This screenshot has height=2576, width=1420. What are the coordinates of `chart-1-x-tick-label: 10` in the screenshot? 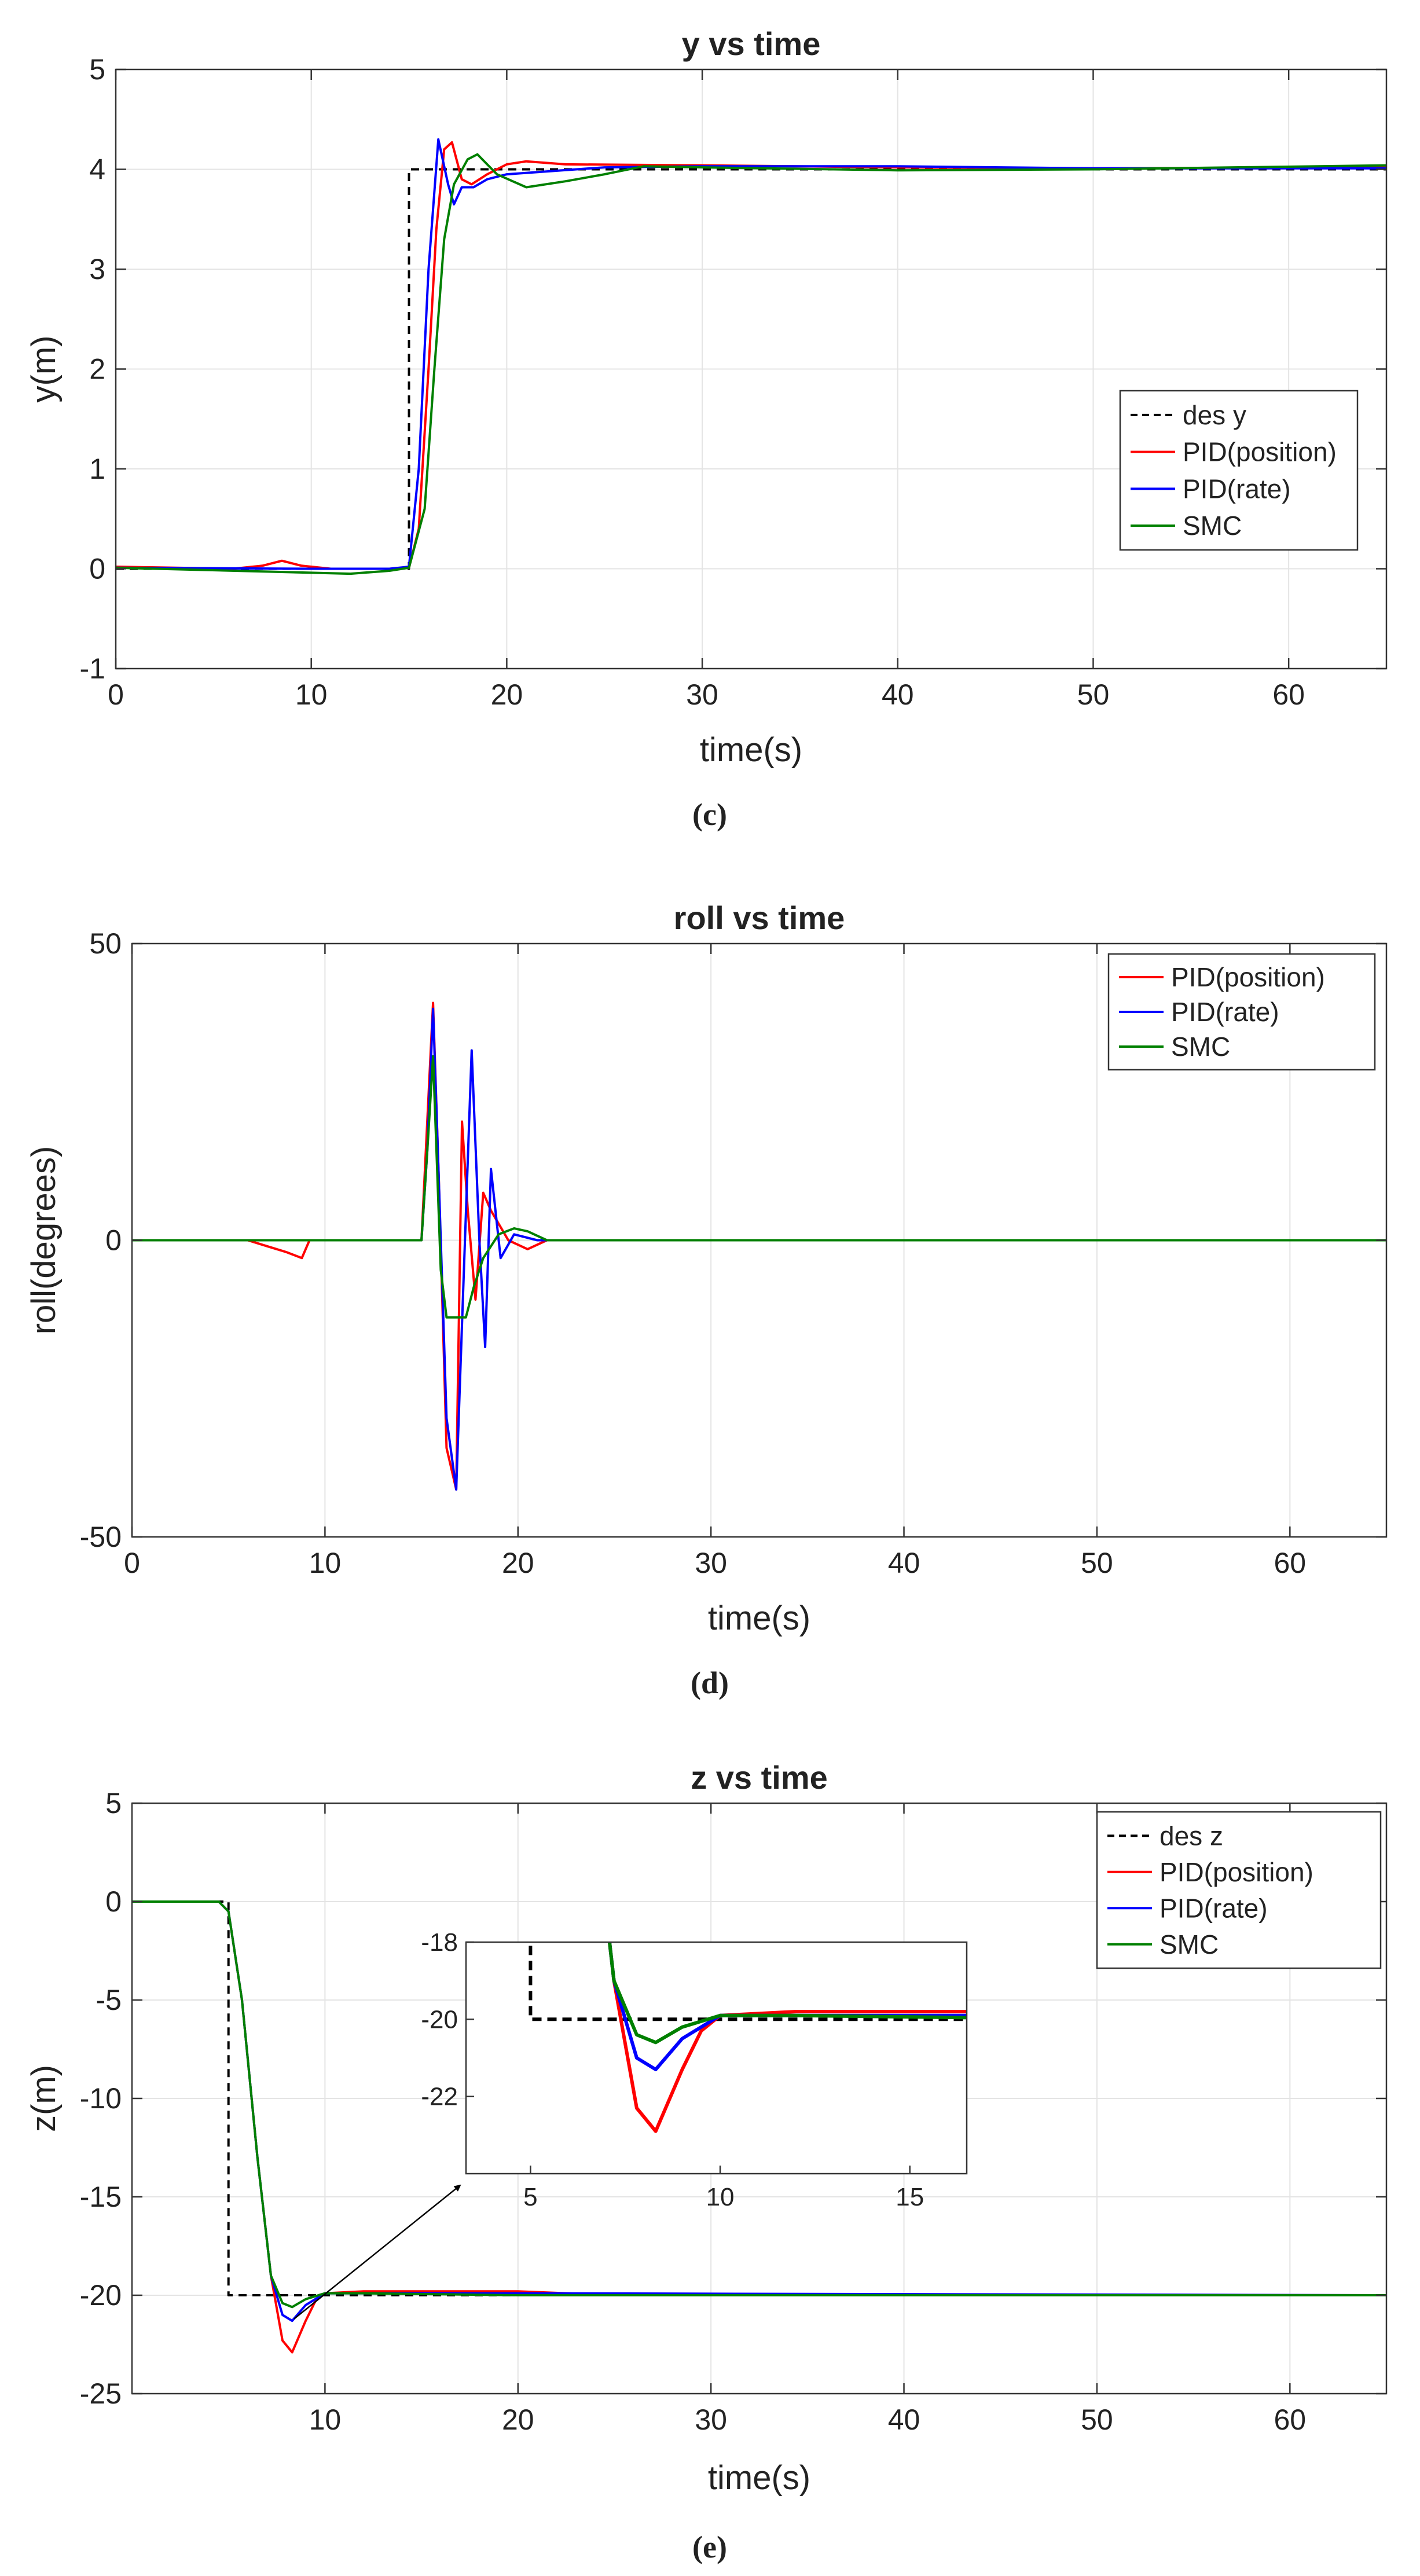 It's located at (311, 694).